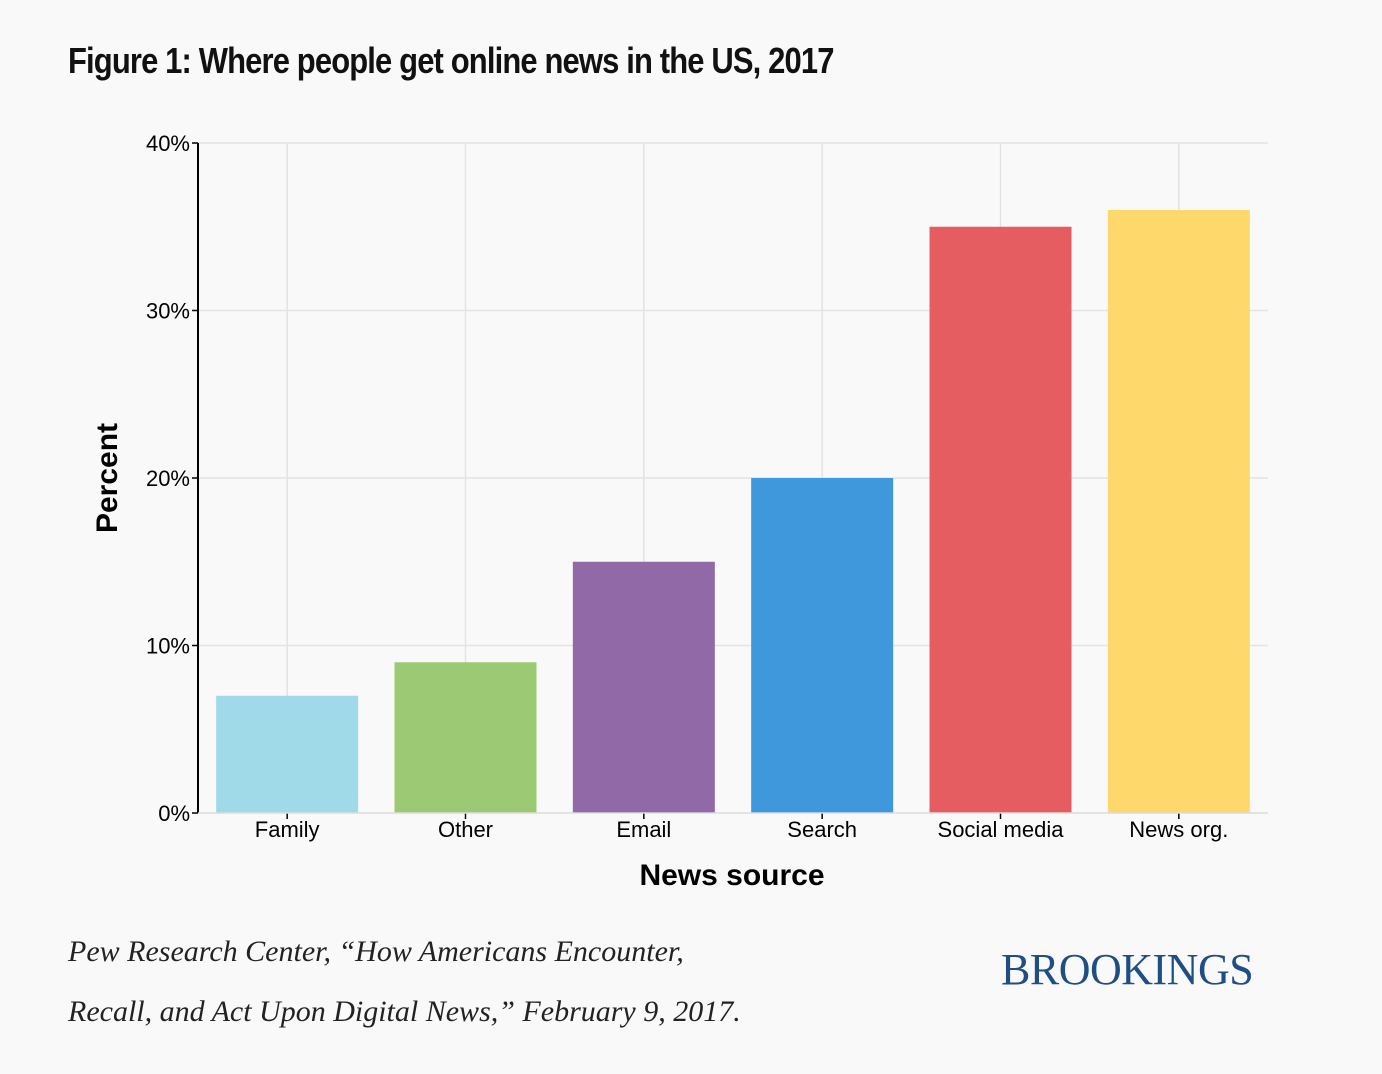  I want to click on x-tick-label: News org., so click(1178, 829).